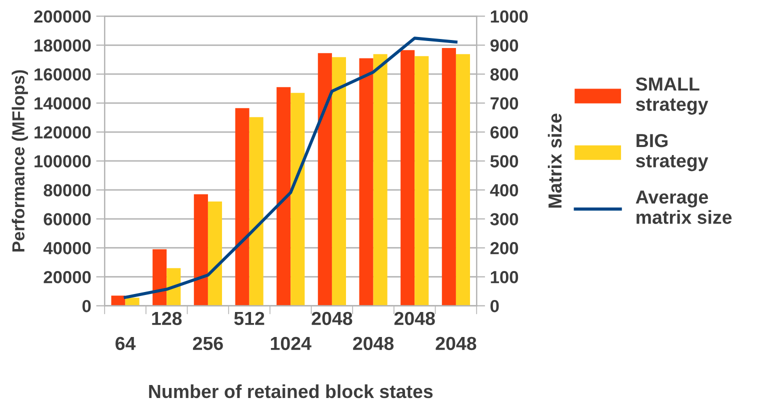 The height and width of the screenshot is (405, 775). What do you see at coordinates (504, 45) in the screenshot?
I see `y2-tick-label: 900` at bounding box center [504, 45].